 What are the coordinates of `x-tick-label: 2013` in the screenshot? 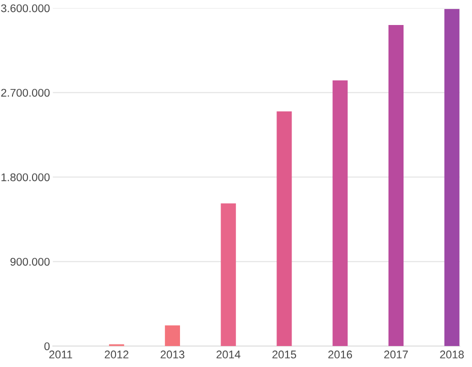 It's located at (172, 354).